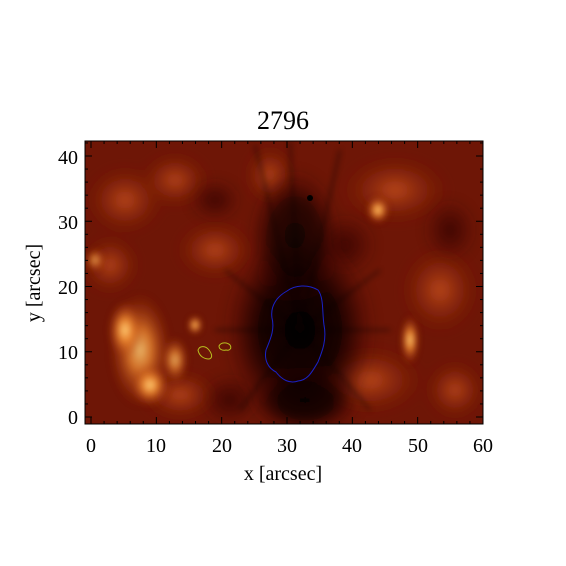 The width and height of the screenshot is (566, 566). I want to click on umbra-contour, so click(295, 334).